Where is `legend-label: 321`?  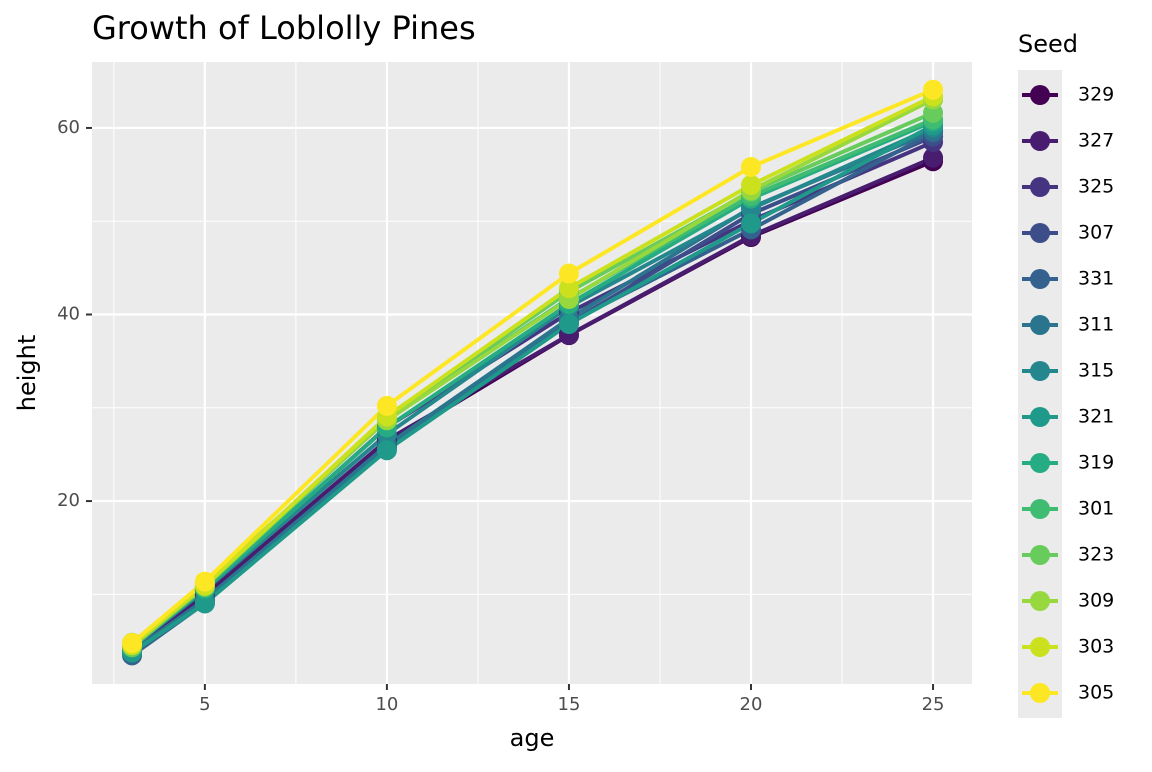
legend-label: 321 is located at coordinates (1096, 417).